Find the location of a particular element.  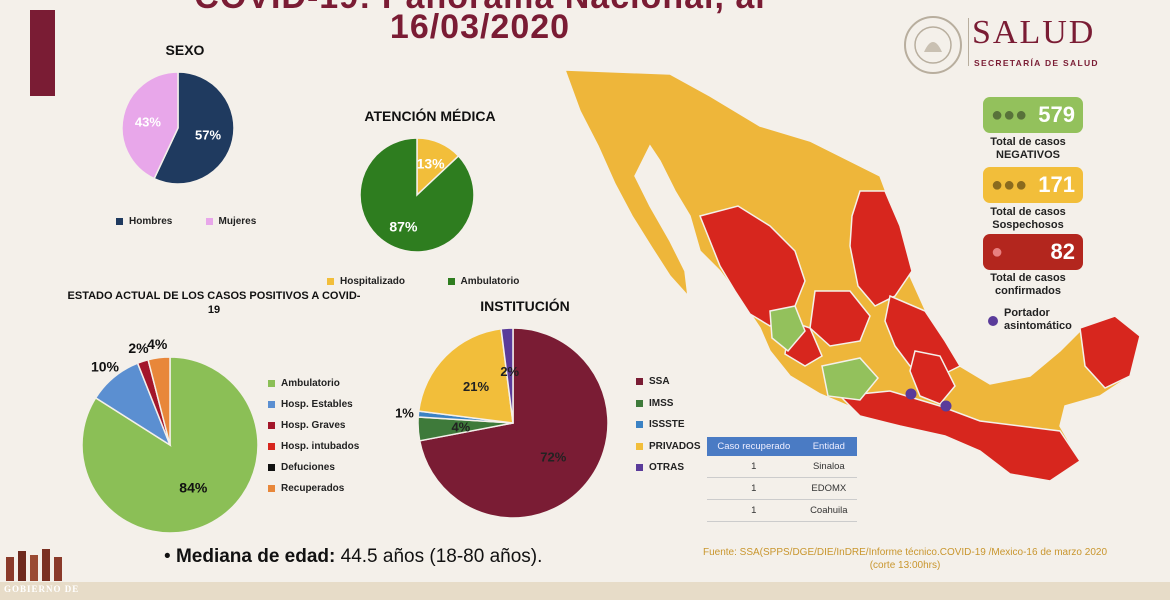

legend-item: IMSS is located at coordinates (654, 403).